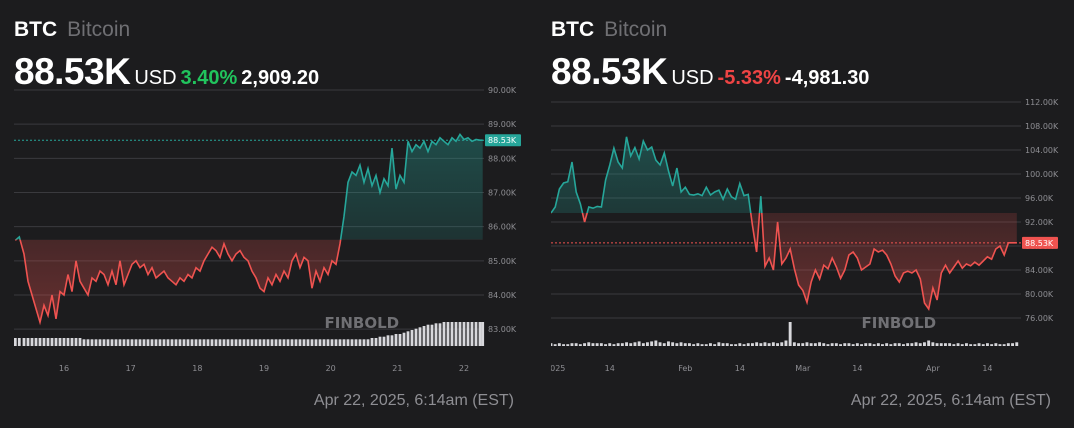 This screenshot has height=428, width=1074. What do you see at coordinates (803, 368) in the screenshot?
I see `x-tick-label: Mar` at bounding box center [803, 368].